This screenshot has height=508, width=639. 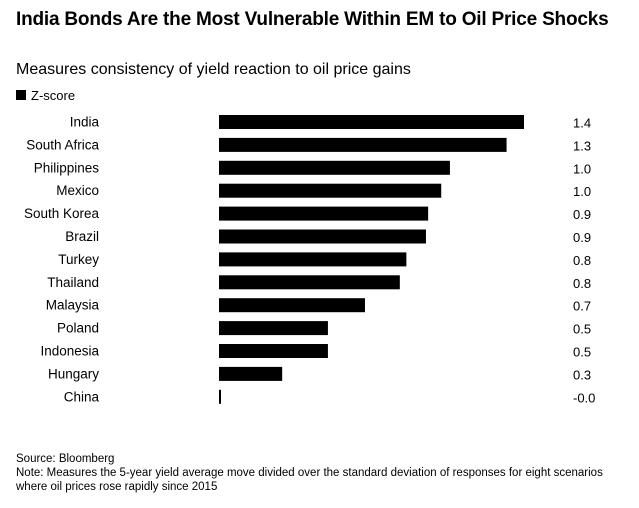 I want to click on category-label: Thailand, so click(x=73, y=282).